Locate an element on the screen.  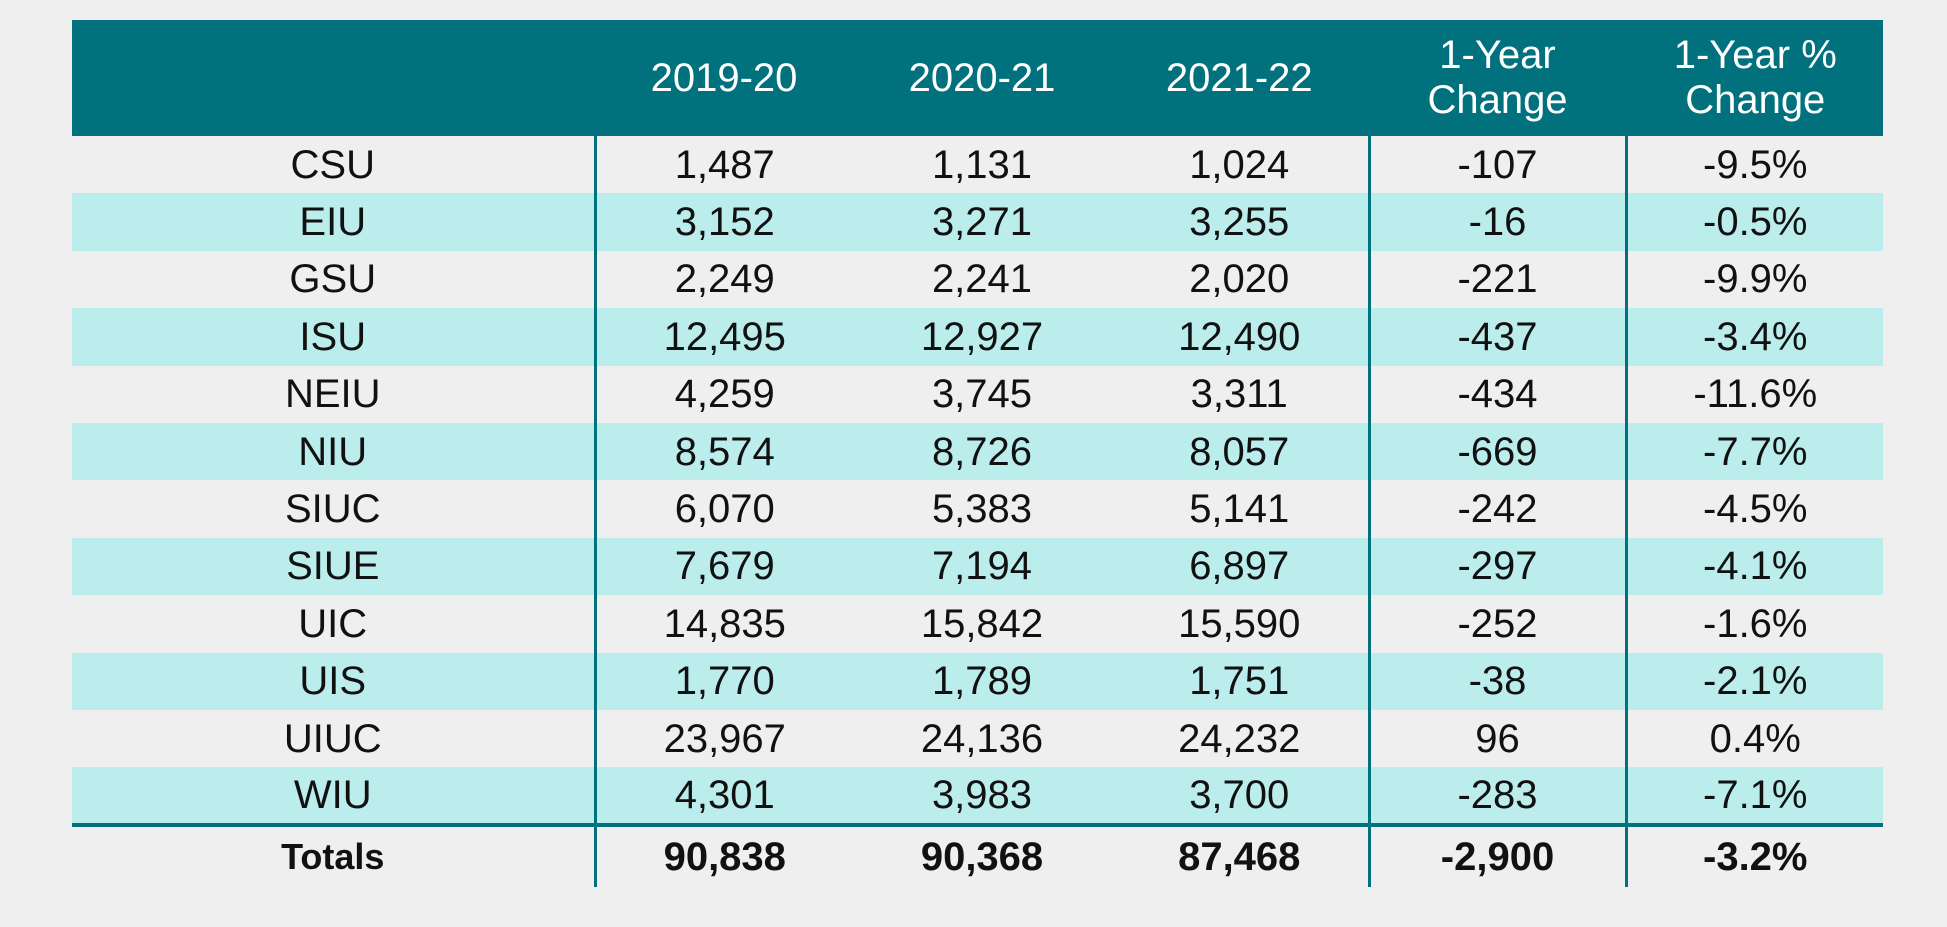
cell-institution: SIUC is located at coordinates (332, 509).